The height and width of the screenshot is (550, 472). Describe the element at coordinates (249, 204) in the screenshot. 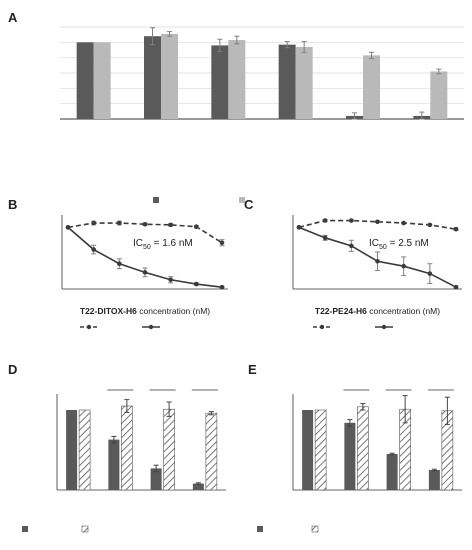

I see `panel-letter-c: C` at that location.